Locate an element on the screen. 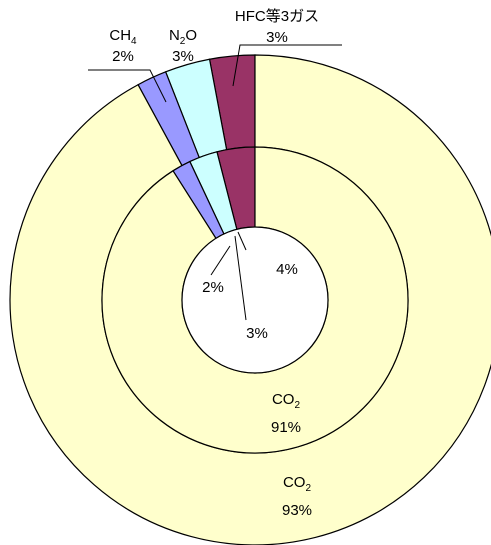 This screenshot has height=545, width=491. value-outer-n2o: 3% is located at coordinates (183, 56).